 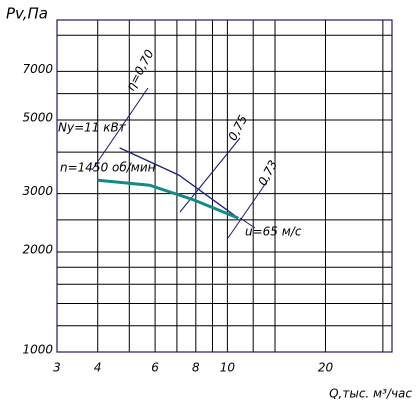 What do you see at coordinates (98, 368) in the screenshot?
I see `x-tick-label: 4` at bounding box center [98, 368].